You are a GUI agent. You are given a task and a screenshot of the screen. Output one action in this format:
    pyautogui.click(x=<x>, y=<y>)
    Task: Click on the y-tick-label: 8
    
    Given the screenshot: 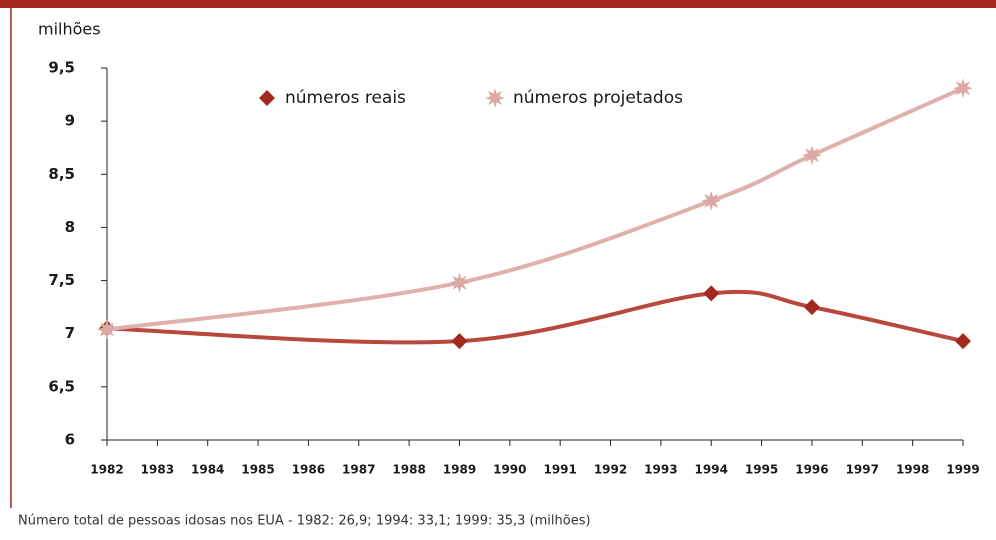 What is the action you would take?
    pyautogui.click(x=70, y=227)
    